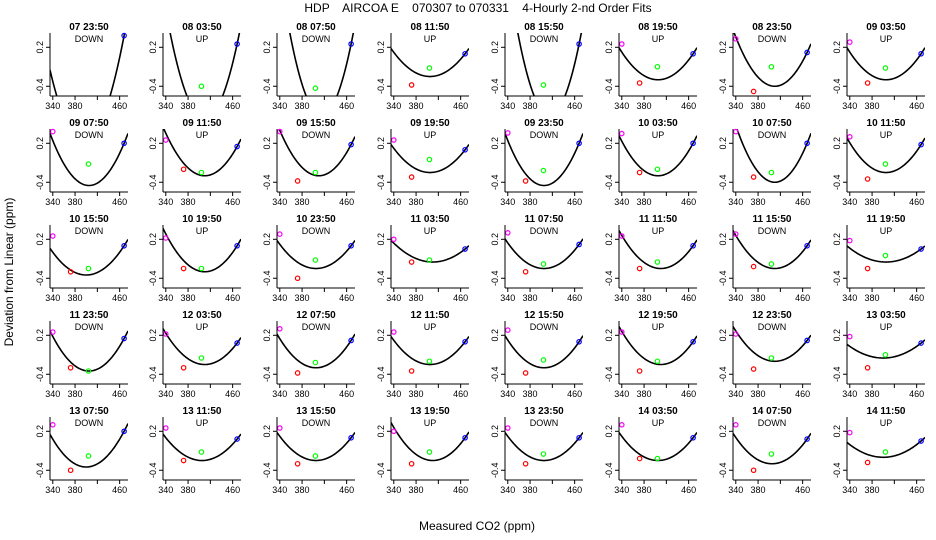 The width and height of the screenshot is (936, 540). I want to click on panel-title: 12 07:50, so click(316, 315).